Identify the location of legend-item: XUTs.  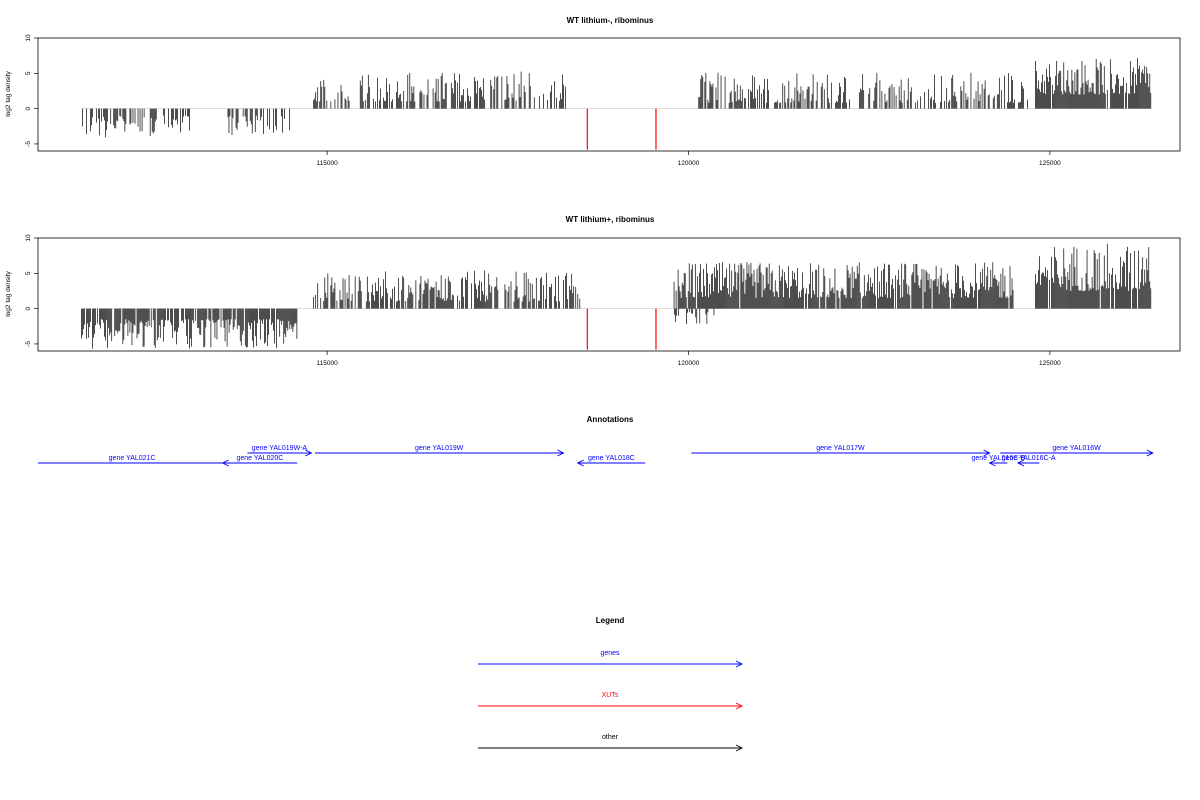
(611, 701).